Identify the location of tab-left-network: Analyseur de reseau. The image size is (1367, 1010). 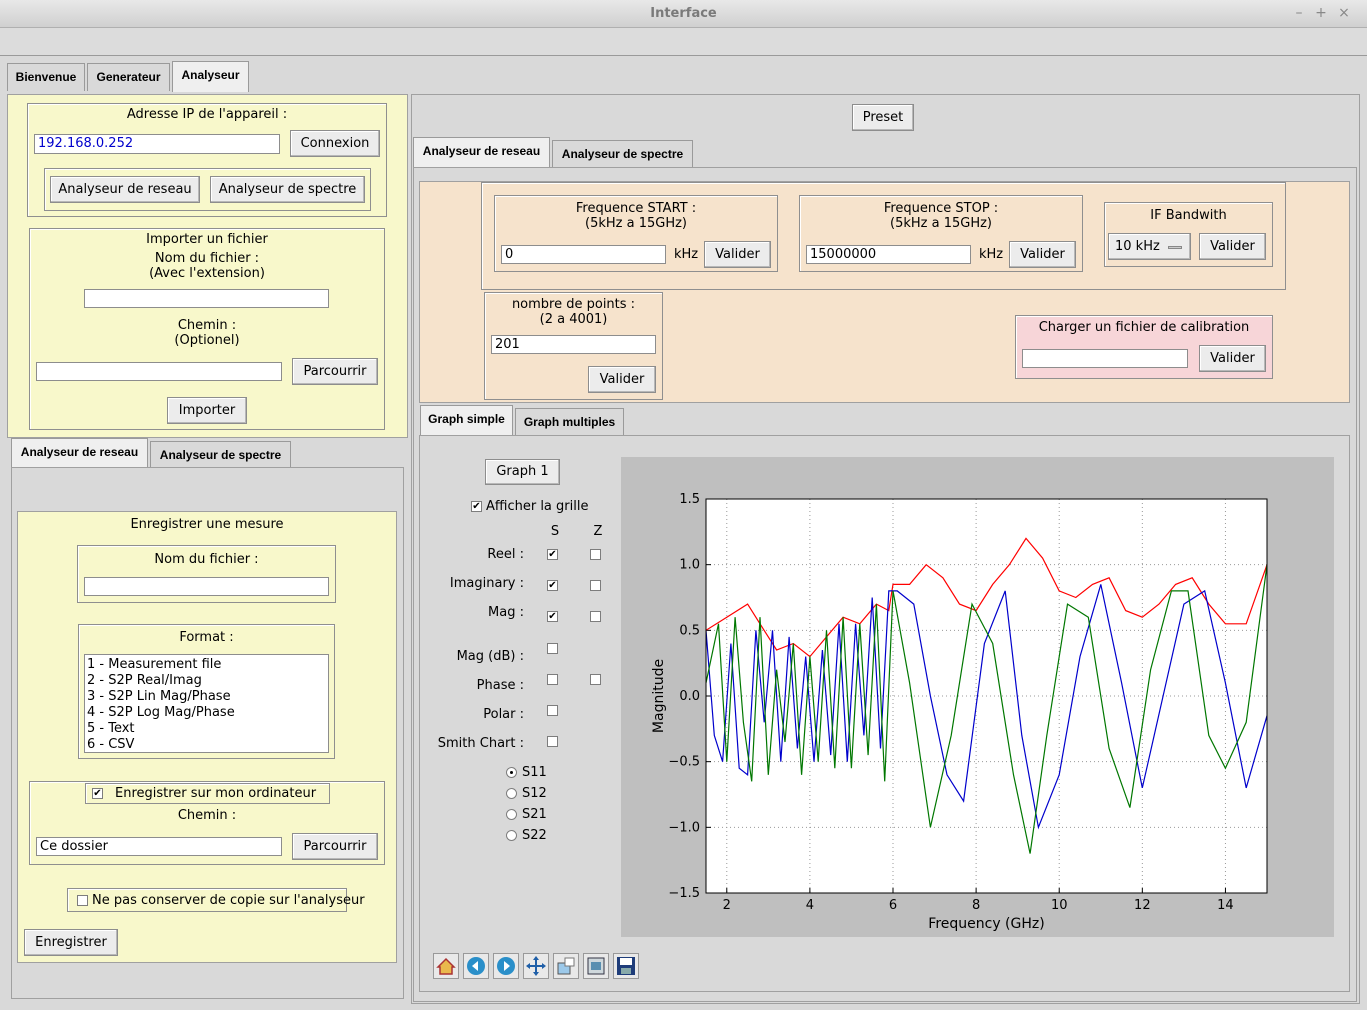
(79, 453).